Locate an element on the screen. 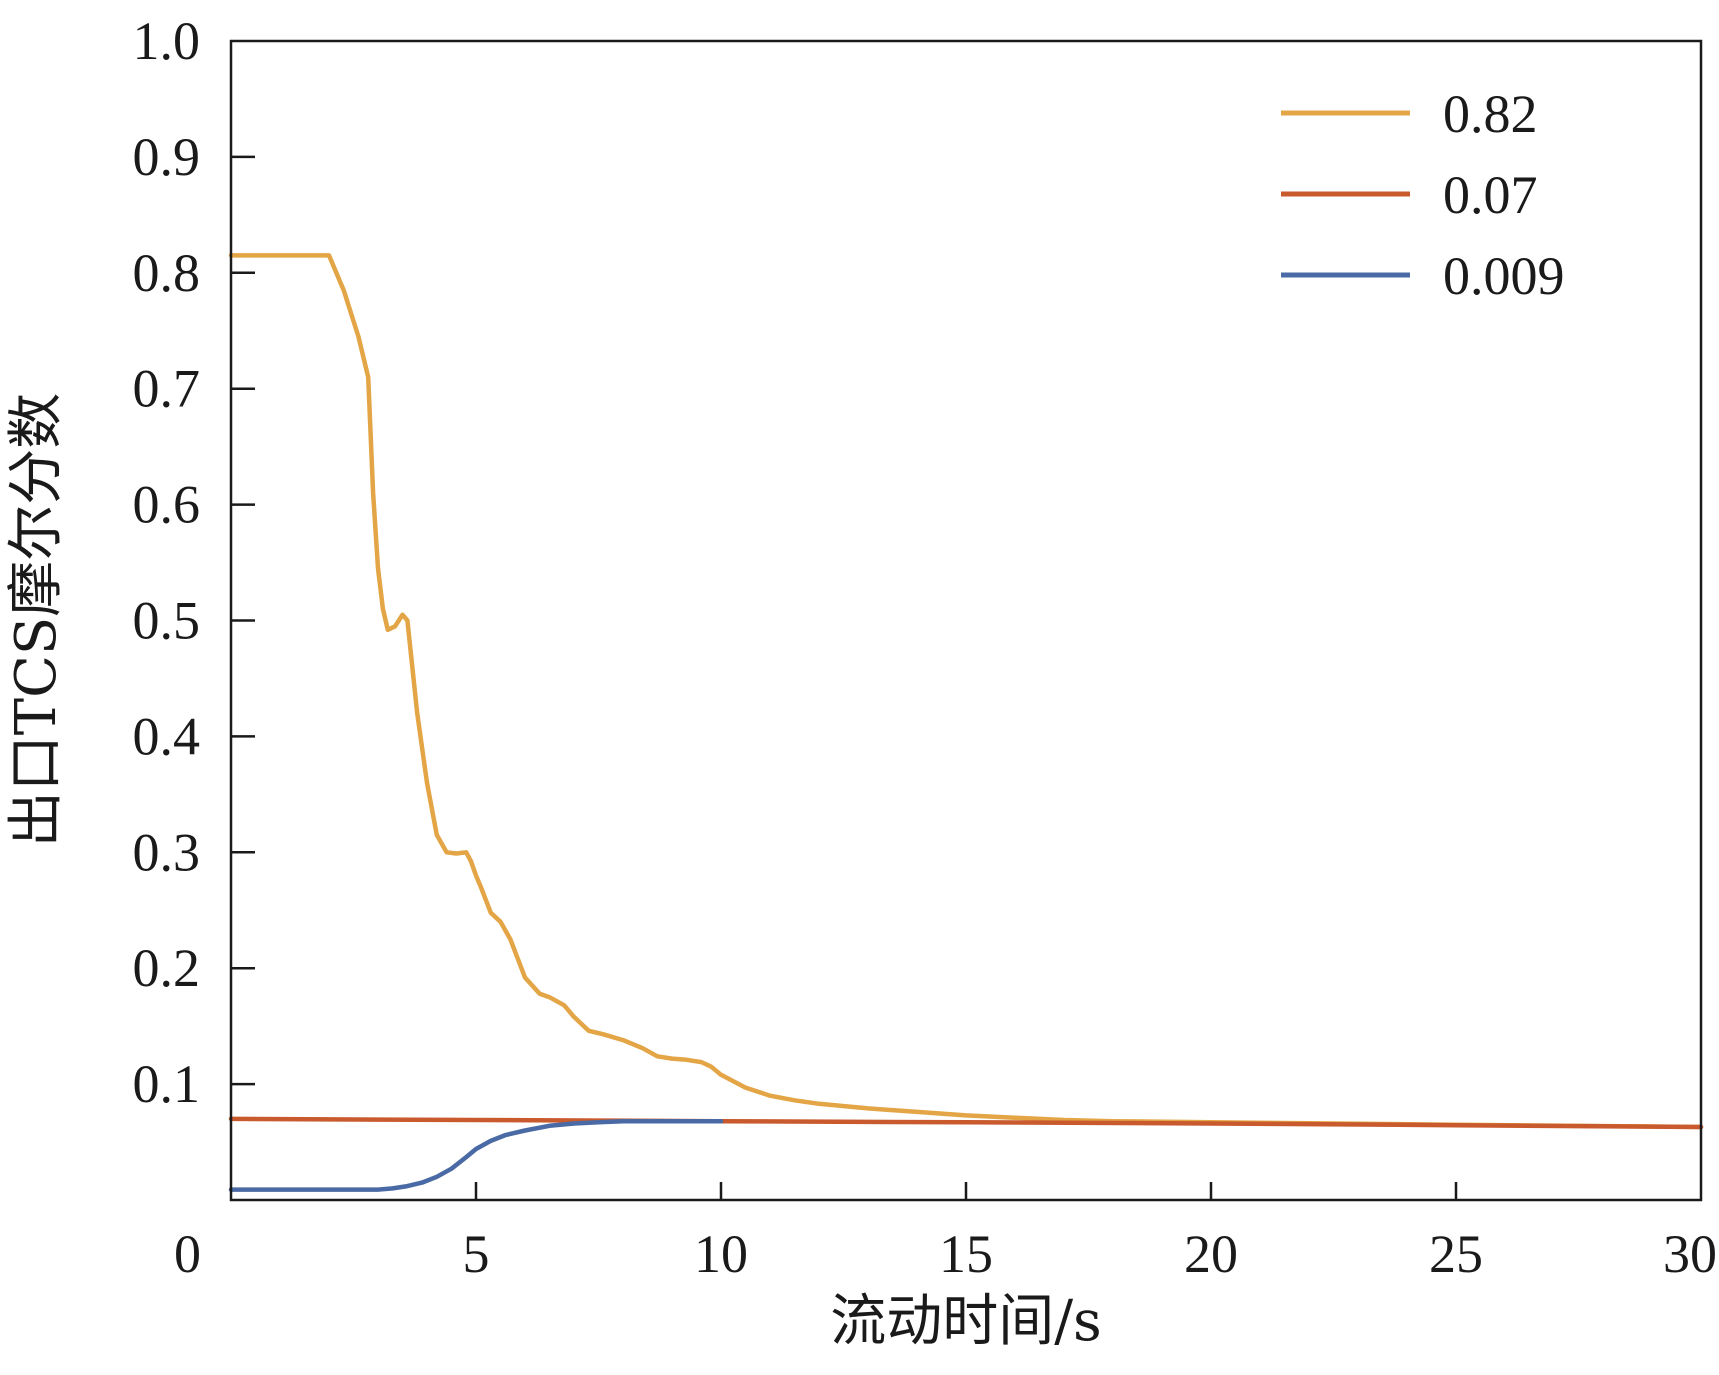 This screenshot has width=1719, height=1375. x-tick-label: 5 is located at coordinates (476, 1254).